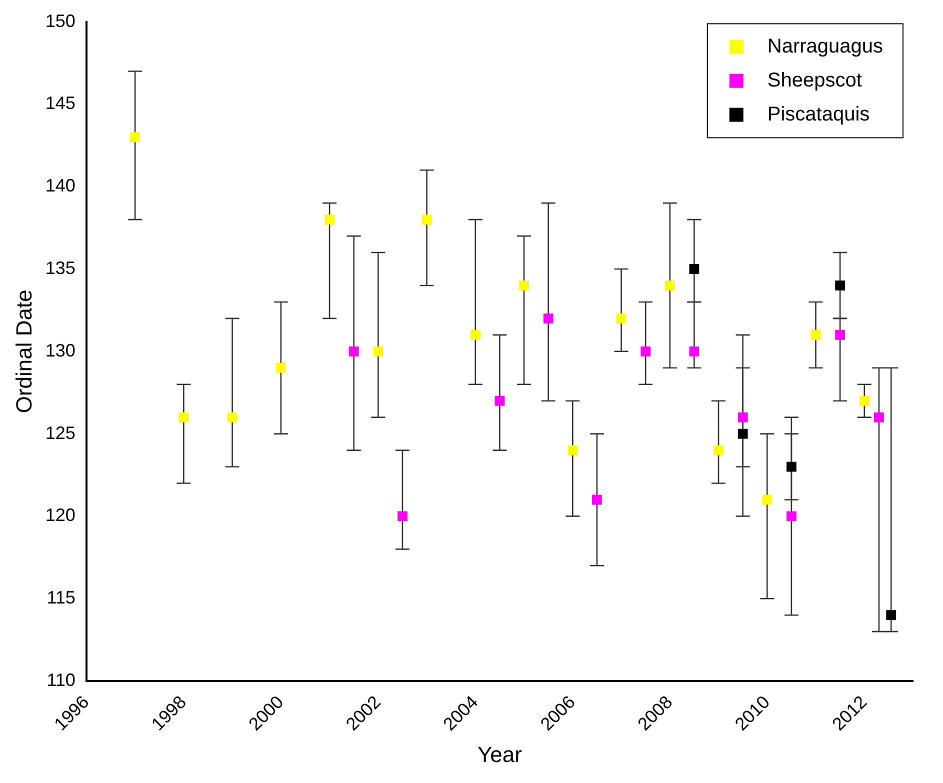 The height and width of the screenshot is (783, 943). I want to click on y-tick-label: 125, so click(60, 432).